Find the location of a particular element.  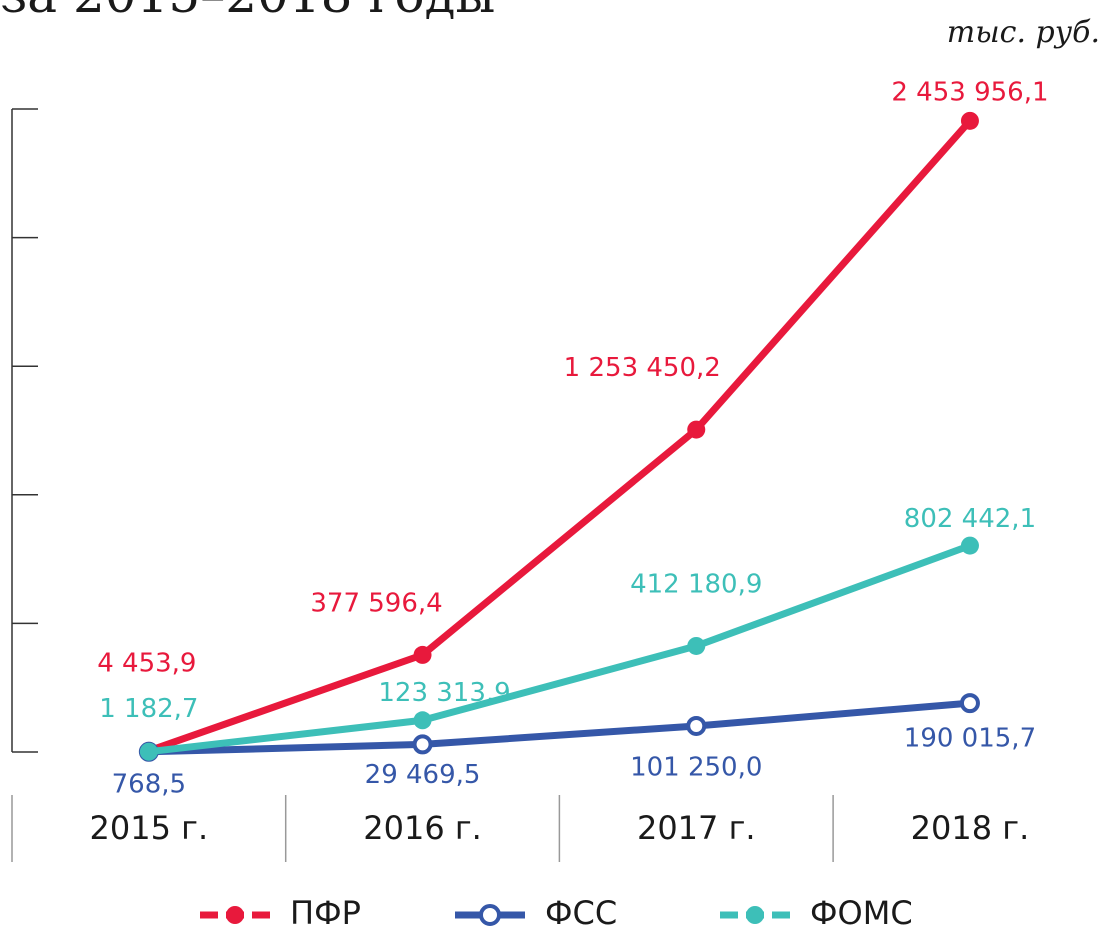

data-label: 4 453,9 is located at coordinates (146, 663).